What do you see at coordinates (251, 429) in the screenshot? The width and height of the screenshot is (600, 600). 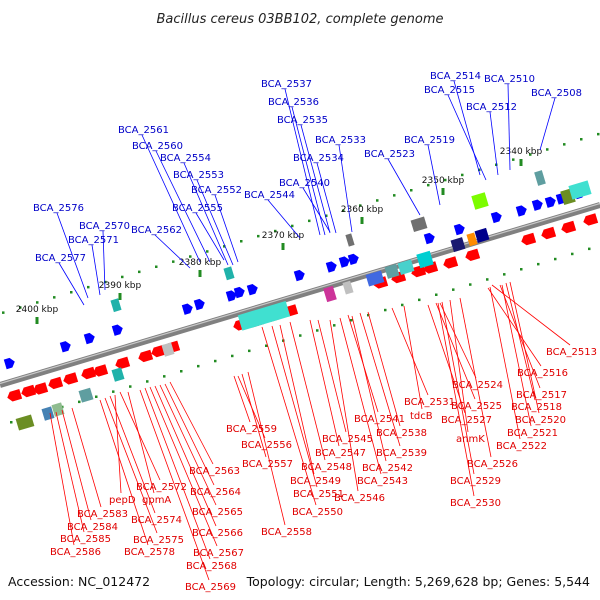 I see `gene-label: BCA_2559` at bounding box center [251, 429].